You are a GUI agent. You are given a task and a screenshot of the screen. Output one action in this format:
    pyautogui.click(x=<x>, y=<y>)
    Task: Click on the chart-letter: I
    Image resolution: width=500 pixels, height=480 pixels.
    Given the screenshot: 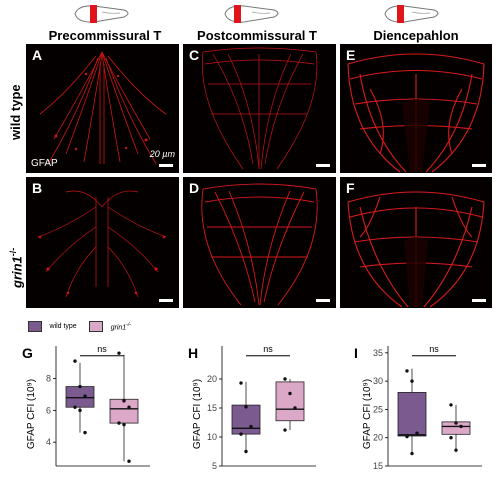 What is the action you would take?
    pyautogui.click(x=356, y=353)
    